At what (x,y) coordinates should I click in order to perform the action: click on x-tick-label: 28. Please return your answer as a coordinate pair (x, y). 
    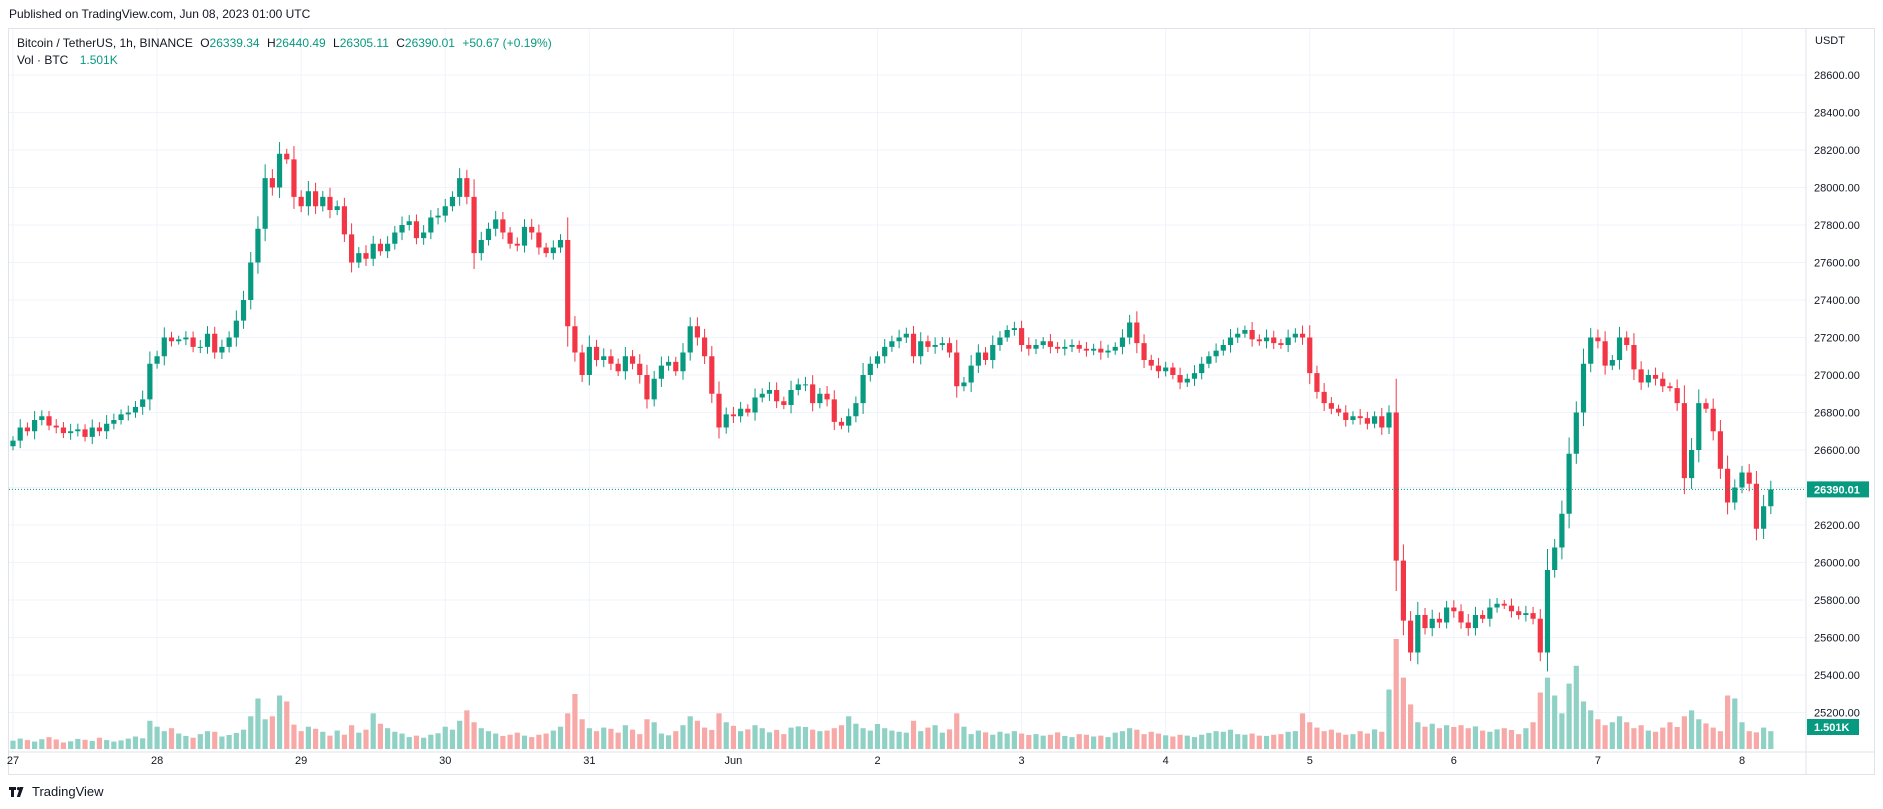
    Looking at the image, I should click on (157, 761).